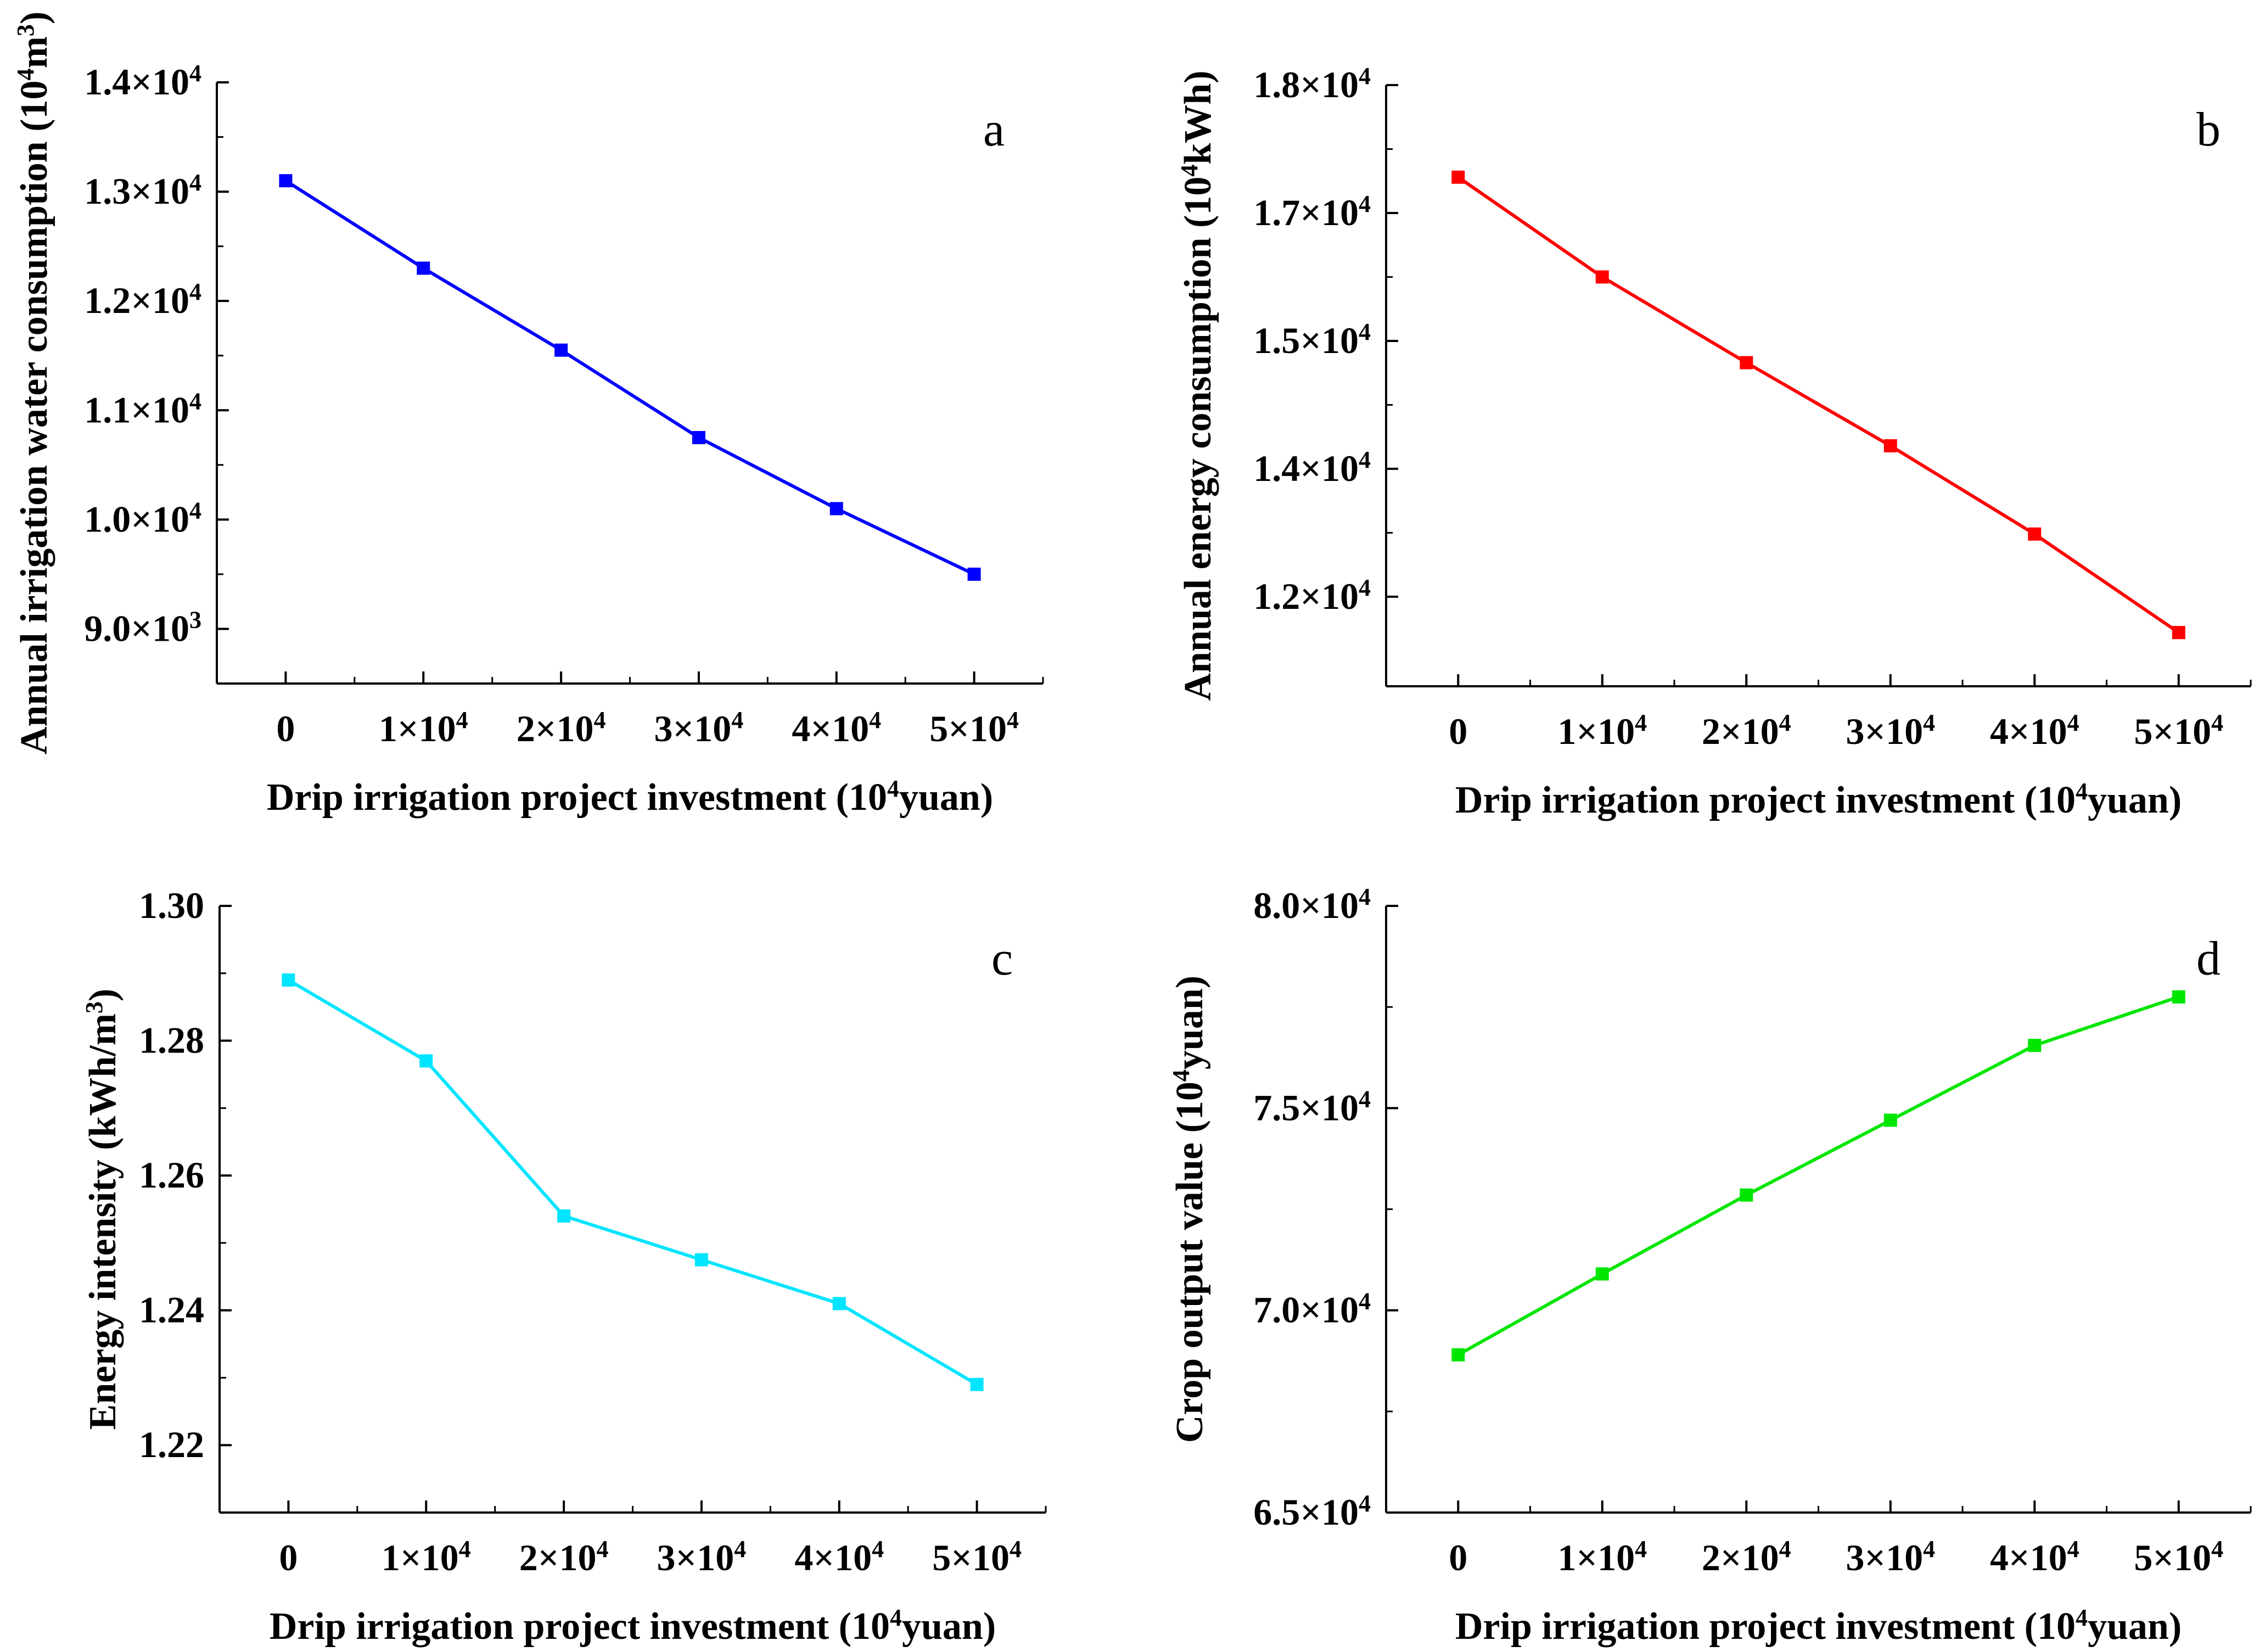  I want to click on y-axis-title: Annual energy consumption (104kWh), so click(1198, 385).